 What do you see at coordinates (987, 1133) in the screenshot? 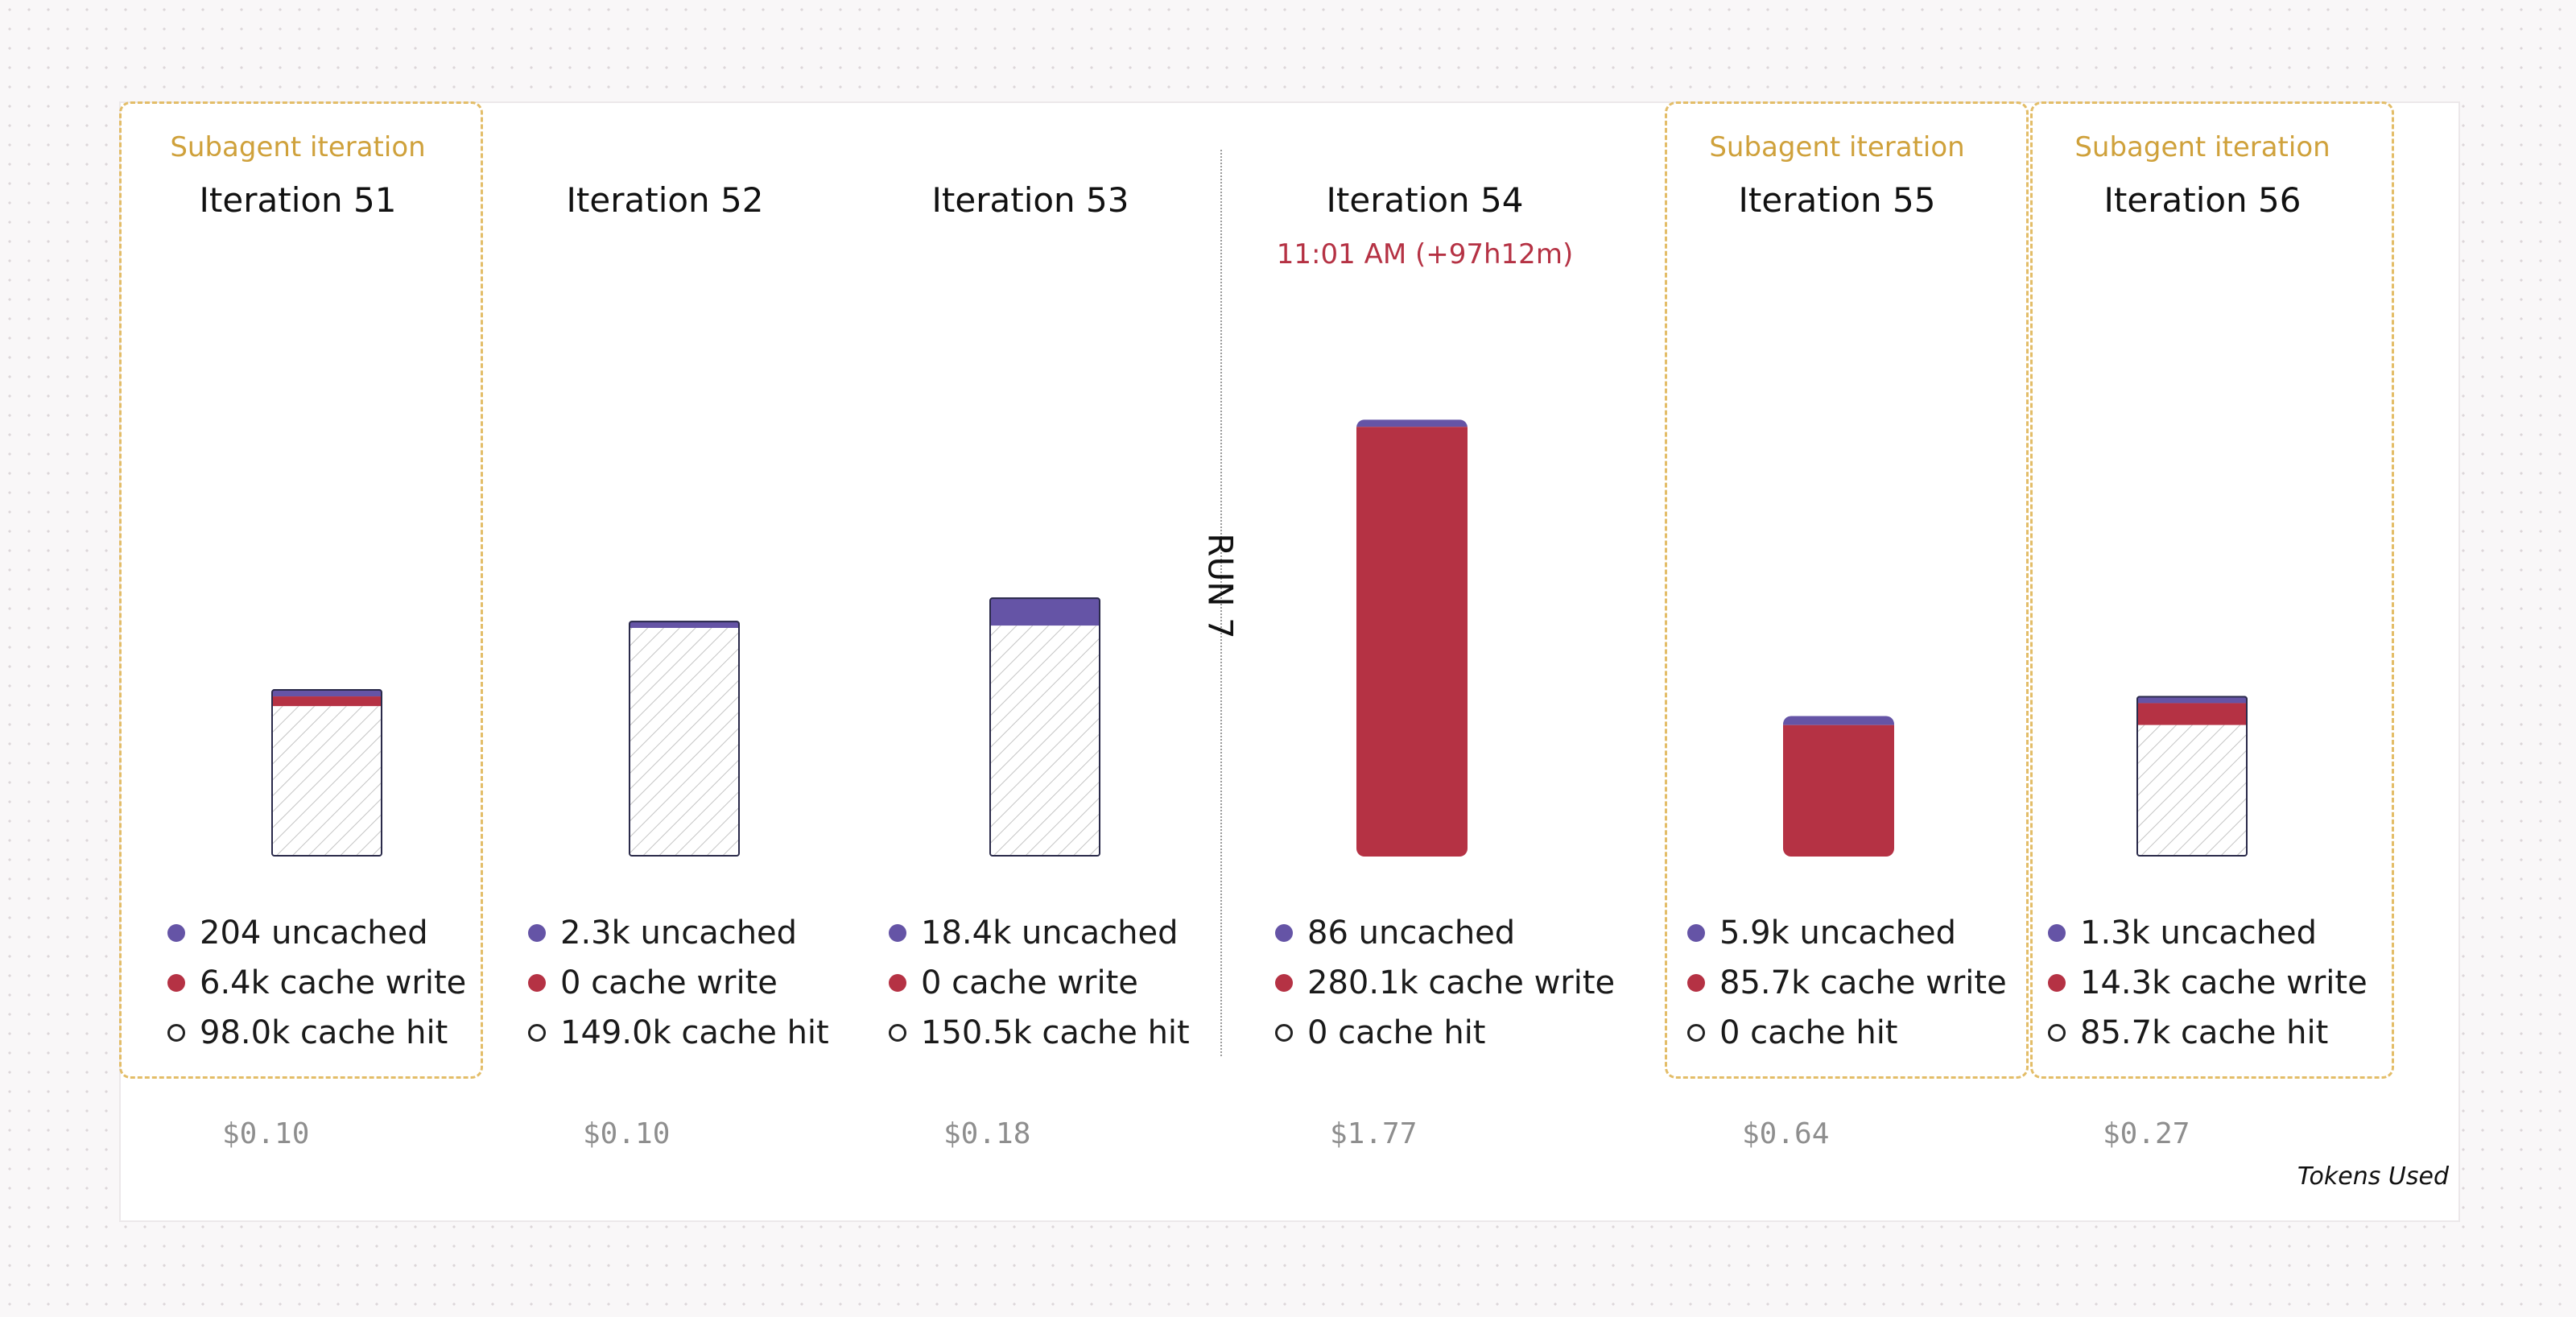
I see `iteration-cost: $0.18` at bounding box center [987, 1133].